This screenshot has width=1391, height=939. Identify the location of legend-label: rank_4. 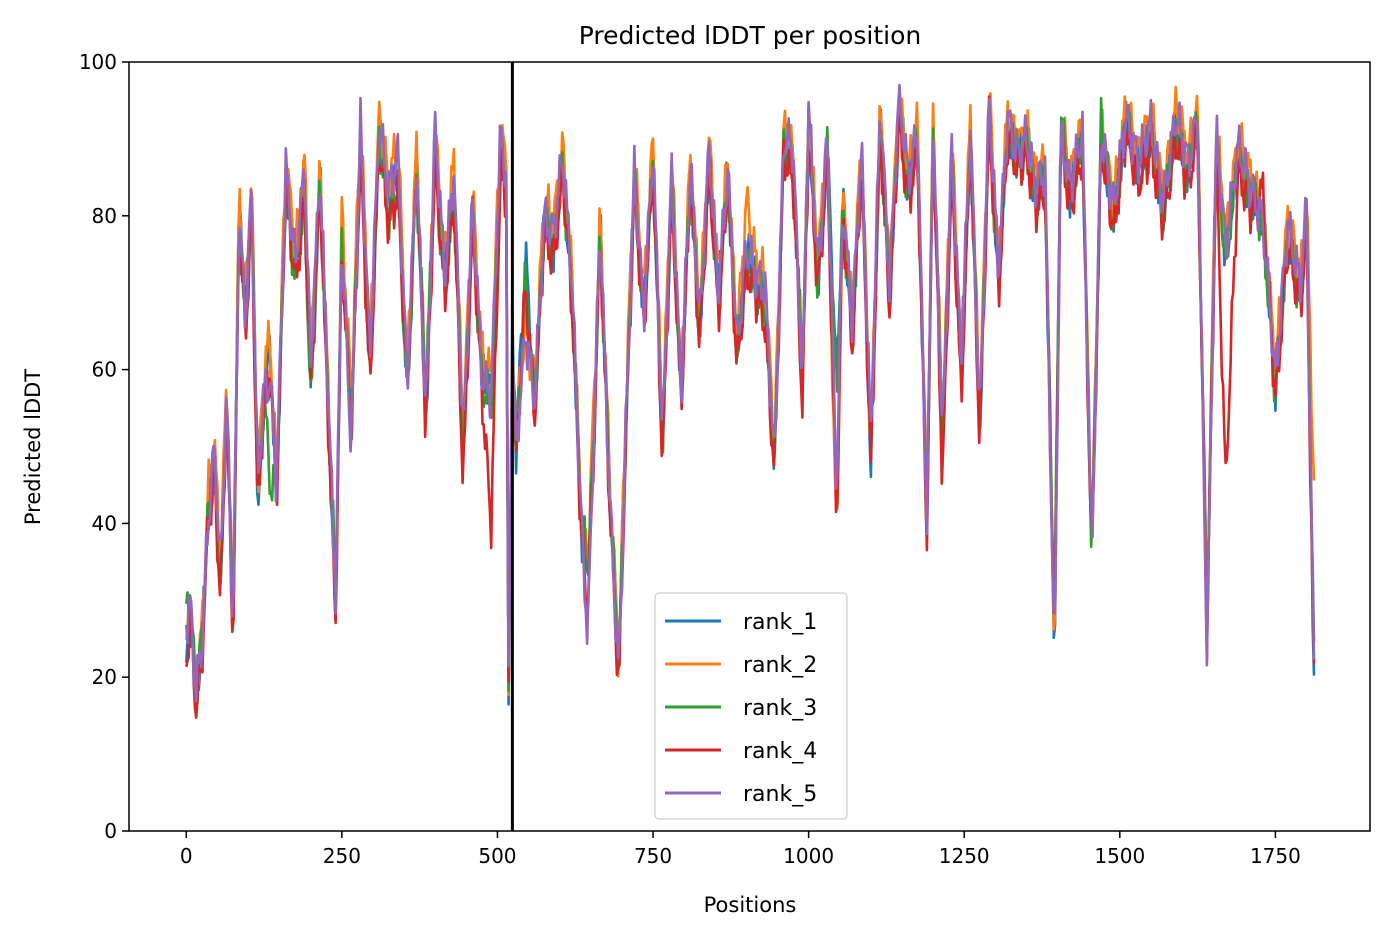
(780, 751).